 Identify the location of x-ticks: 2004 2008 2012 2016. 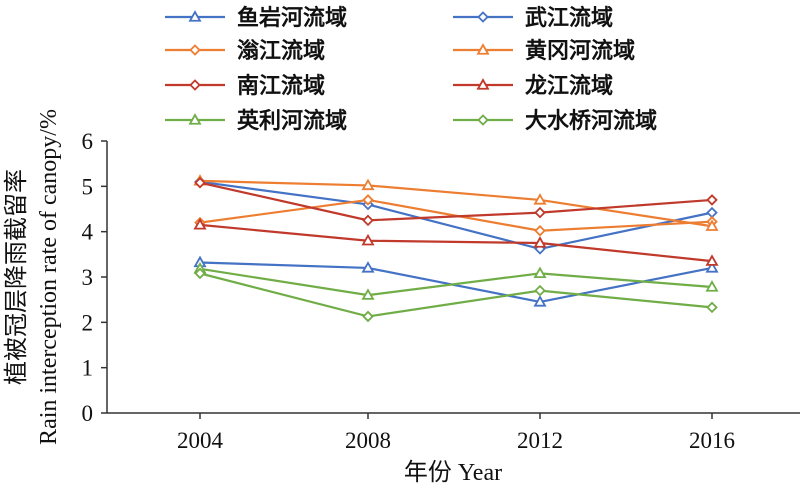
(456, 433).